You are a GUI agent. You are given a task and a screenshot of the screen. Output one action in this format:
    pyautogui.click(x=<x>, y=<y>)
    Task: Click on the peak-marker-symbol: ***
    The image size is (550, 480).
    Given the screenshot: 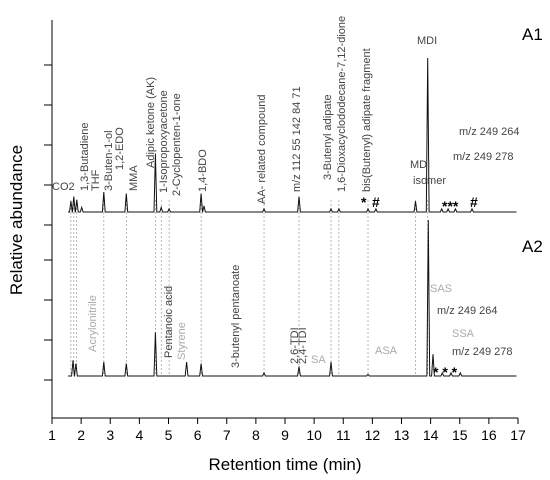 What is the action you would take?
    pyautogui.click(x=450, y=206)
    